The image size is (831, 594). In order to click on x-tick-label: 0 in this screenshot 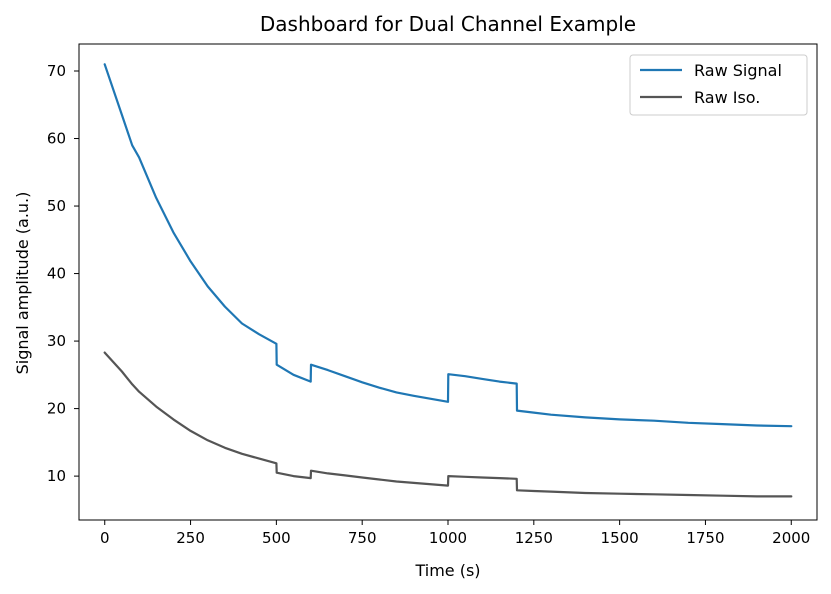, I will do `click(105, 538)`.